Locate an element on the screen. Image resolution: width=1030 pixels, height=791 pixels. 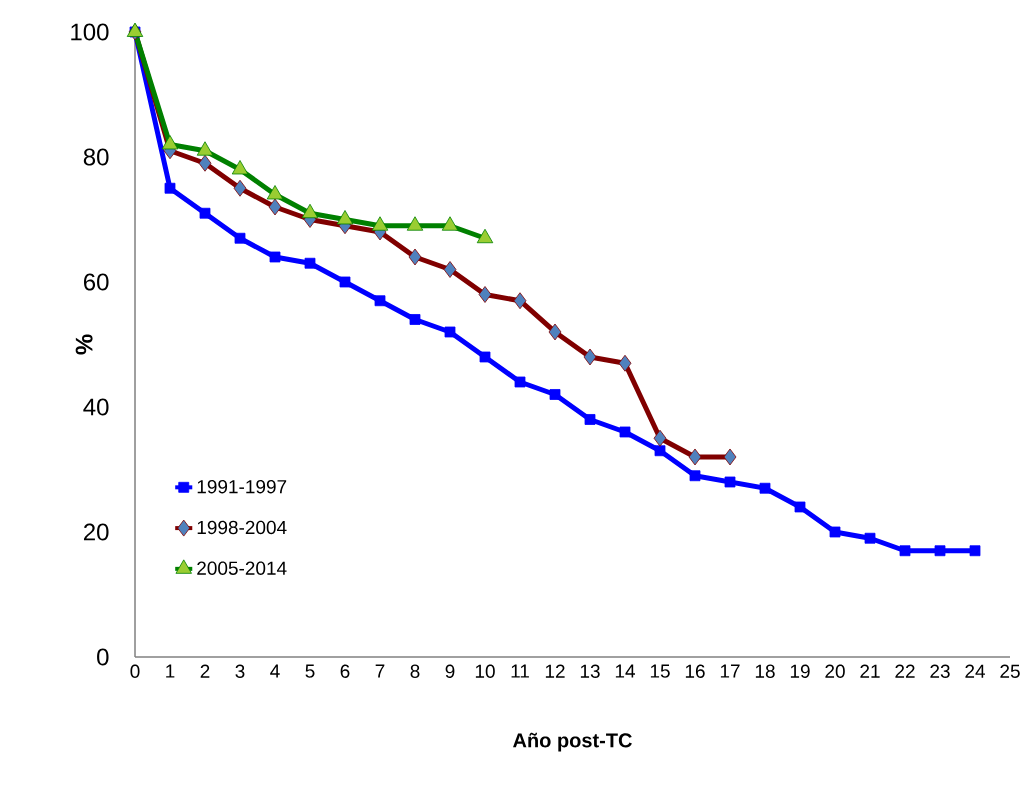
y-tick-label: 60 is located at coordinates (96, 282).